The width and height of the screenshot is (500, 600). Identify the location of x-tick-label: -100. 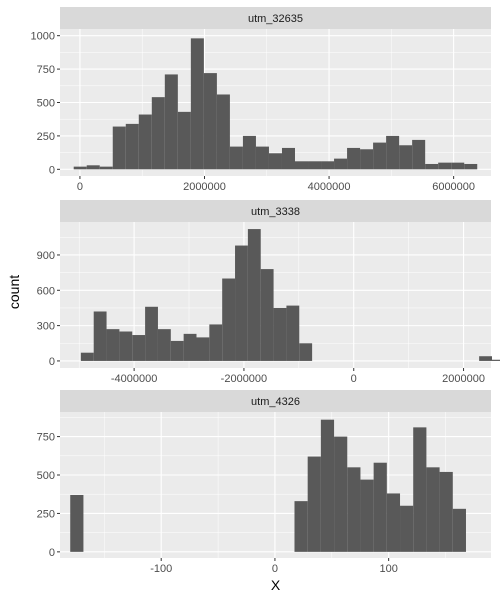
(161, 569).